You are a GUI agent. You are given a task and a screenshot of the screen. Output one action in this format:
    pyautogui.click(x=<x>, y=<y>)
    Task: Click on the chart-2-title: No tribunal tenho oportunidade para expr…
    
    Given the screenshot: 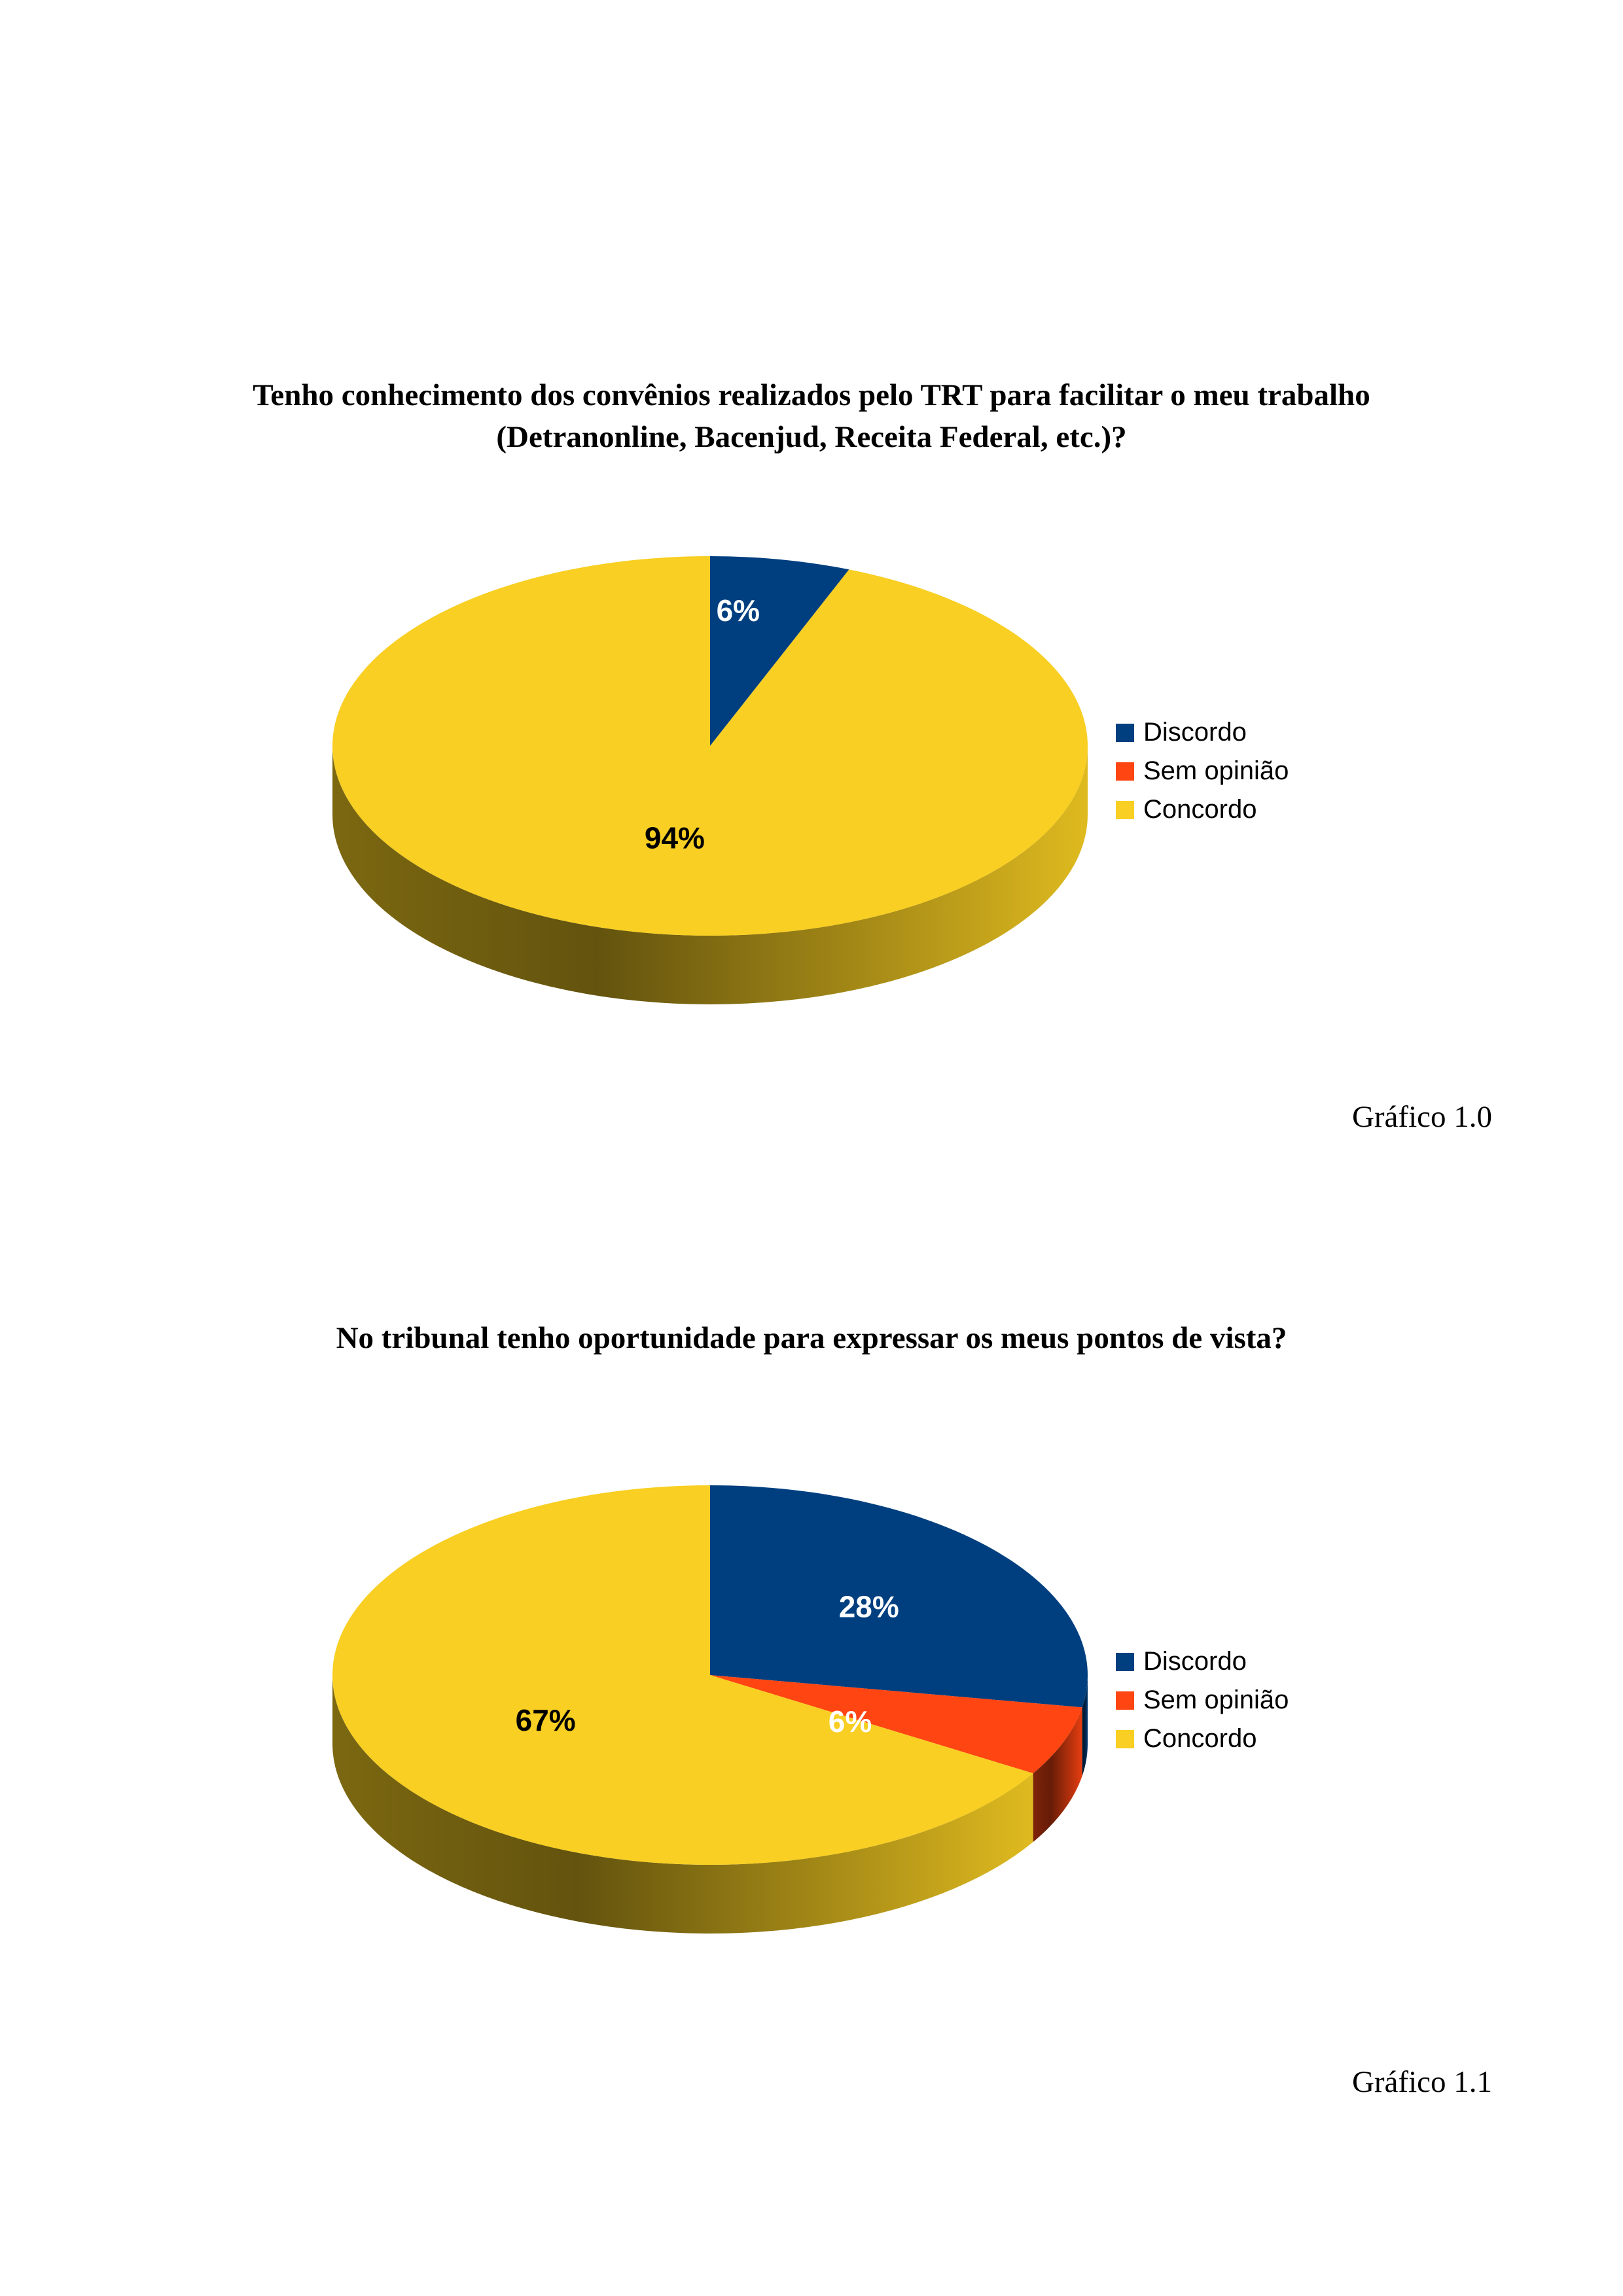 What is the action you would take?
    pyautogui.click(x=811, y=1338)
    